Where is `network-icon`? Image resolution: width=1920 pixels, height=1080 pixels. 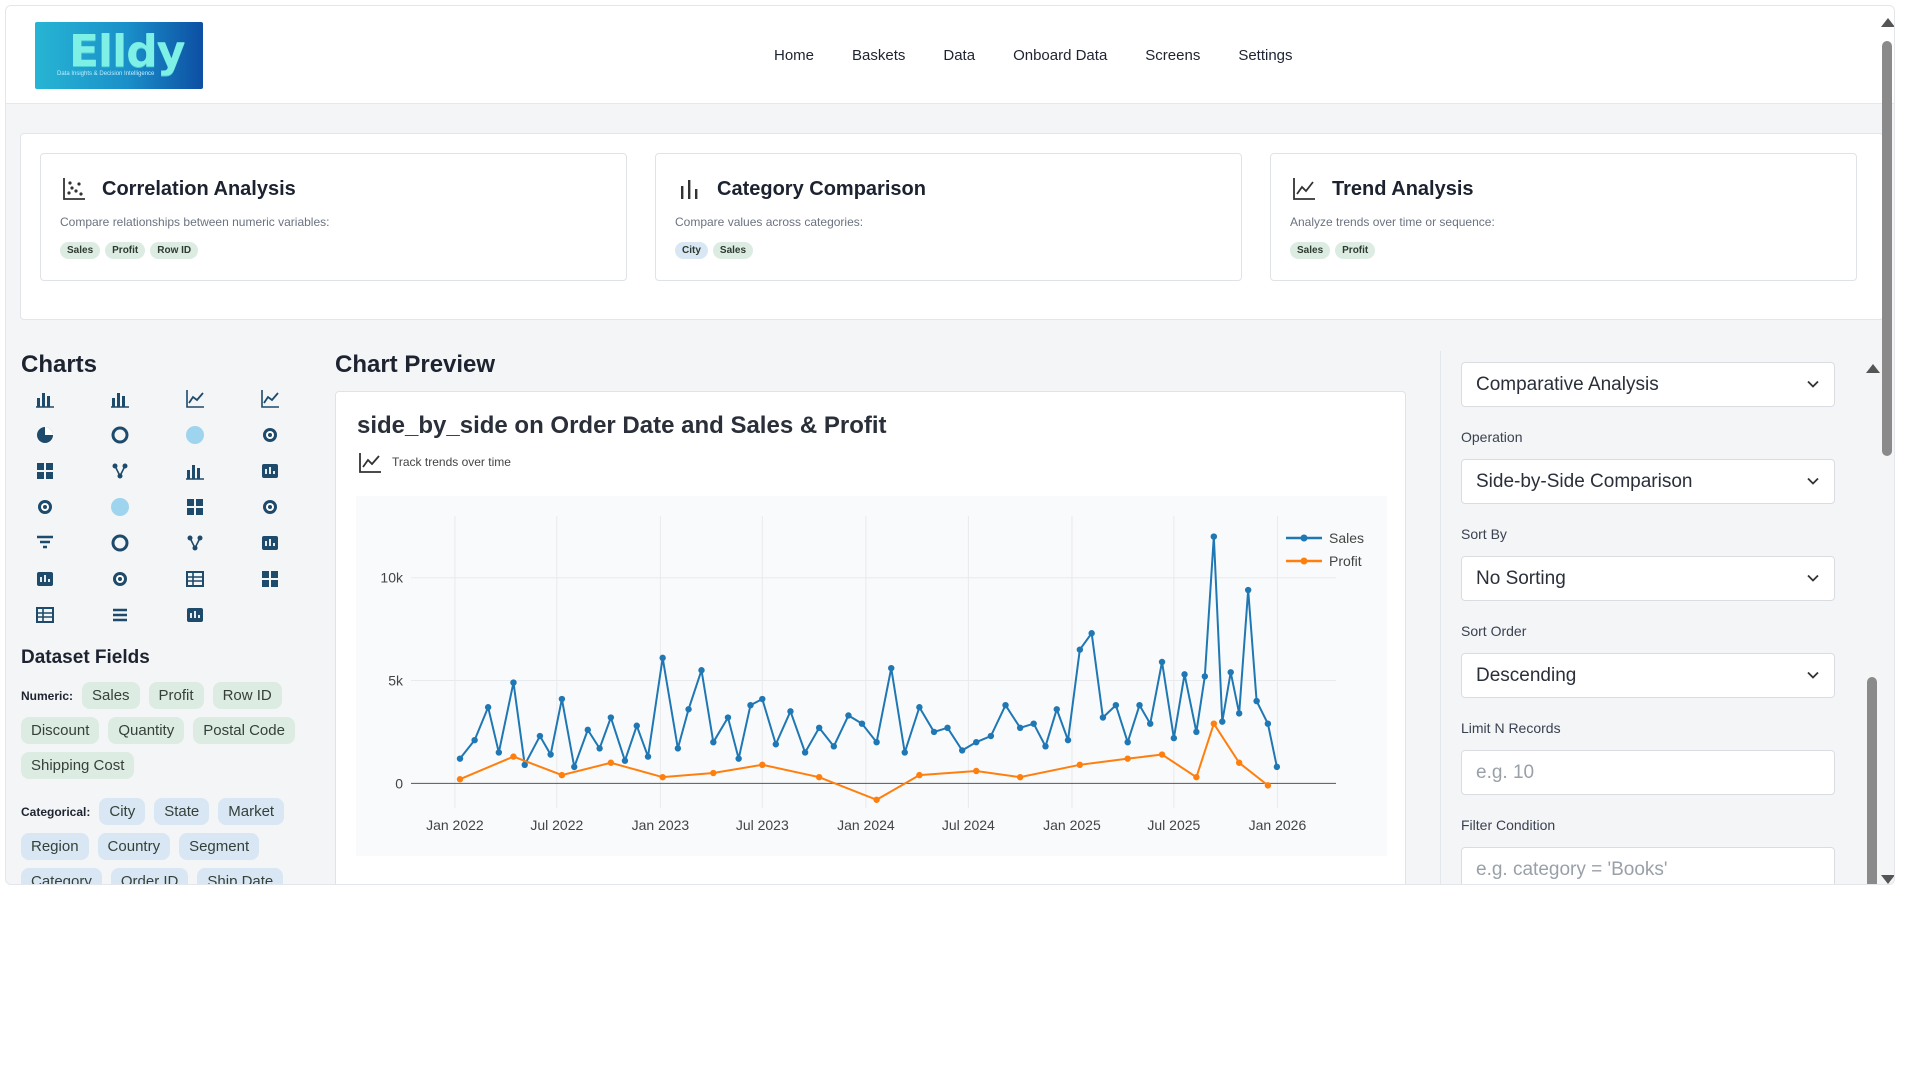
network-icon is located at coordinates (195, 543).